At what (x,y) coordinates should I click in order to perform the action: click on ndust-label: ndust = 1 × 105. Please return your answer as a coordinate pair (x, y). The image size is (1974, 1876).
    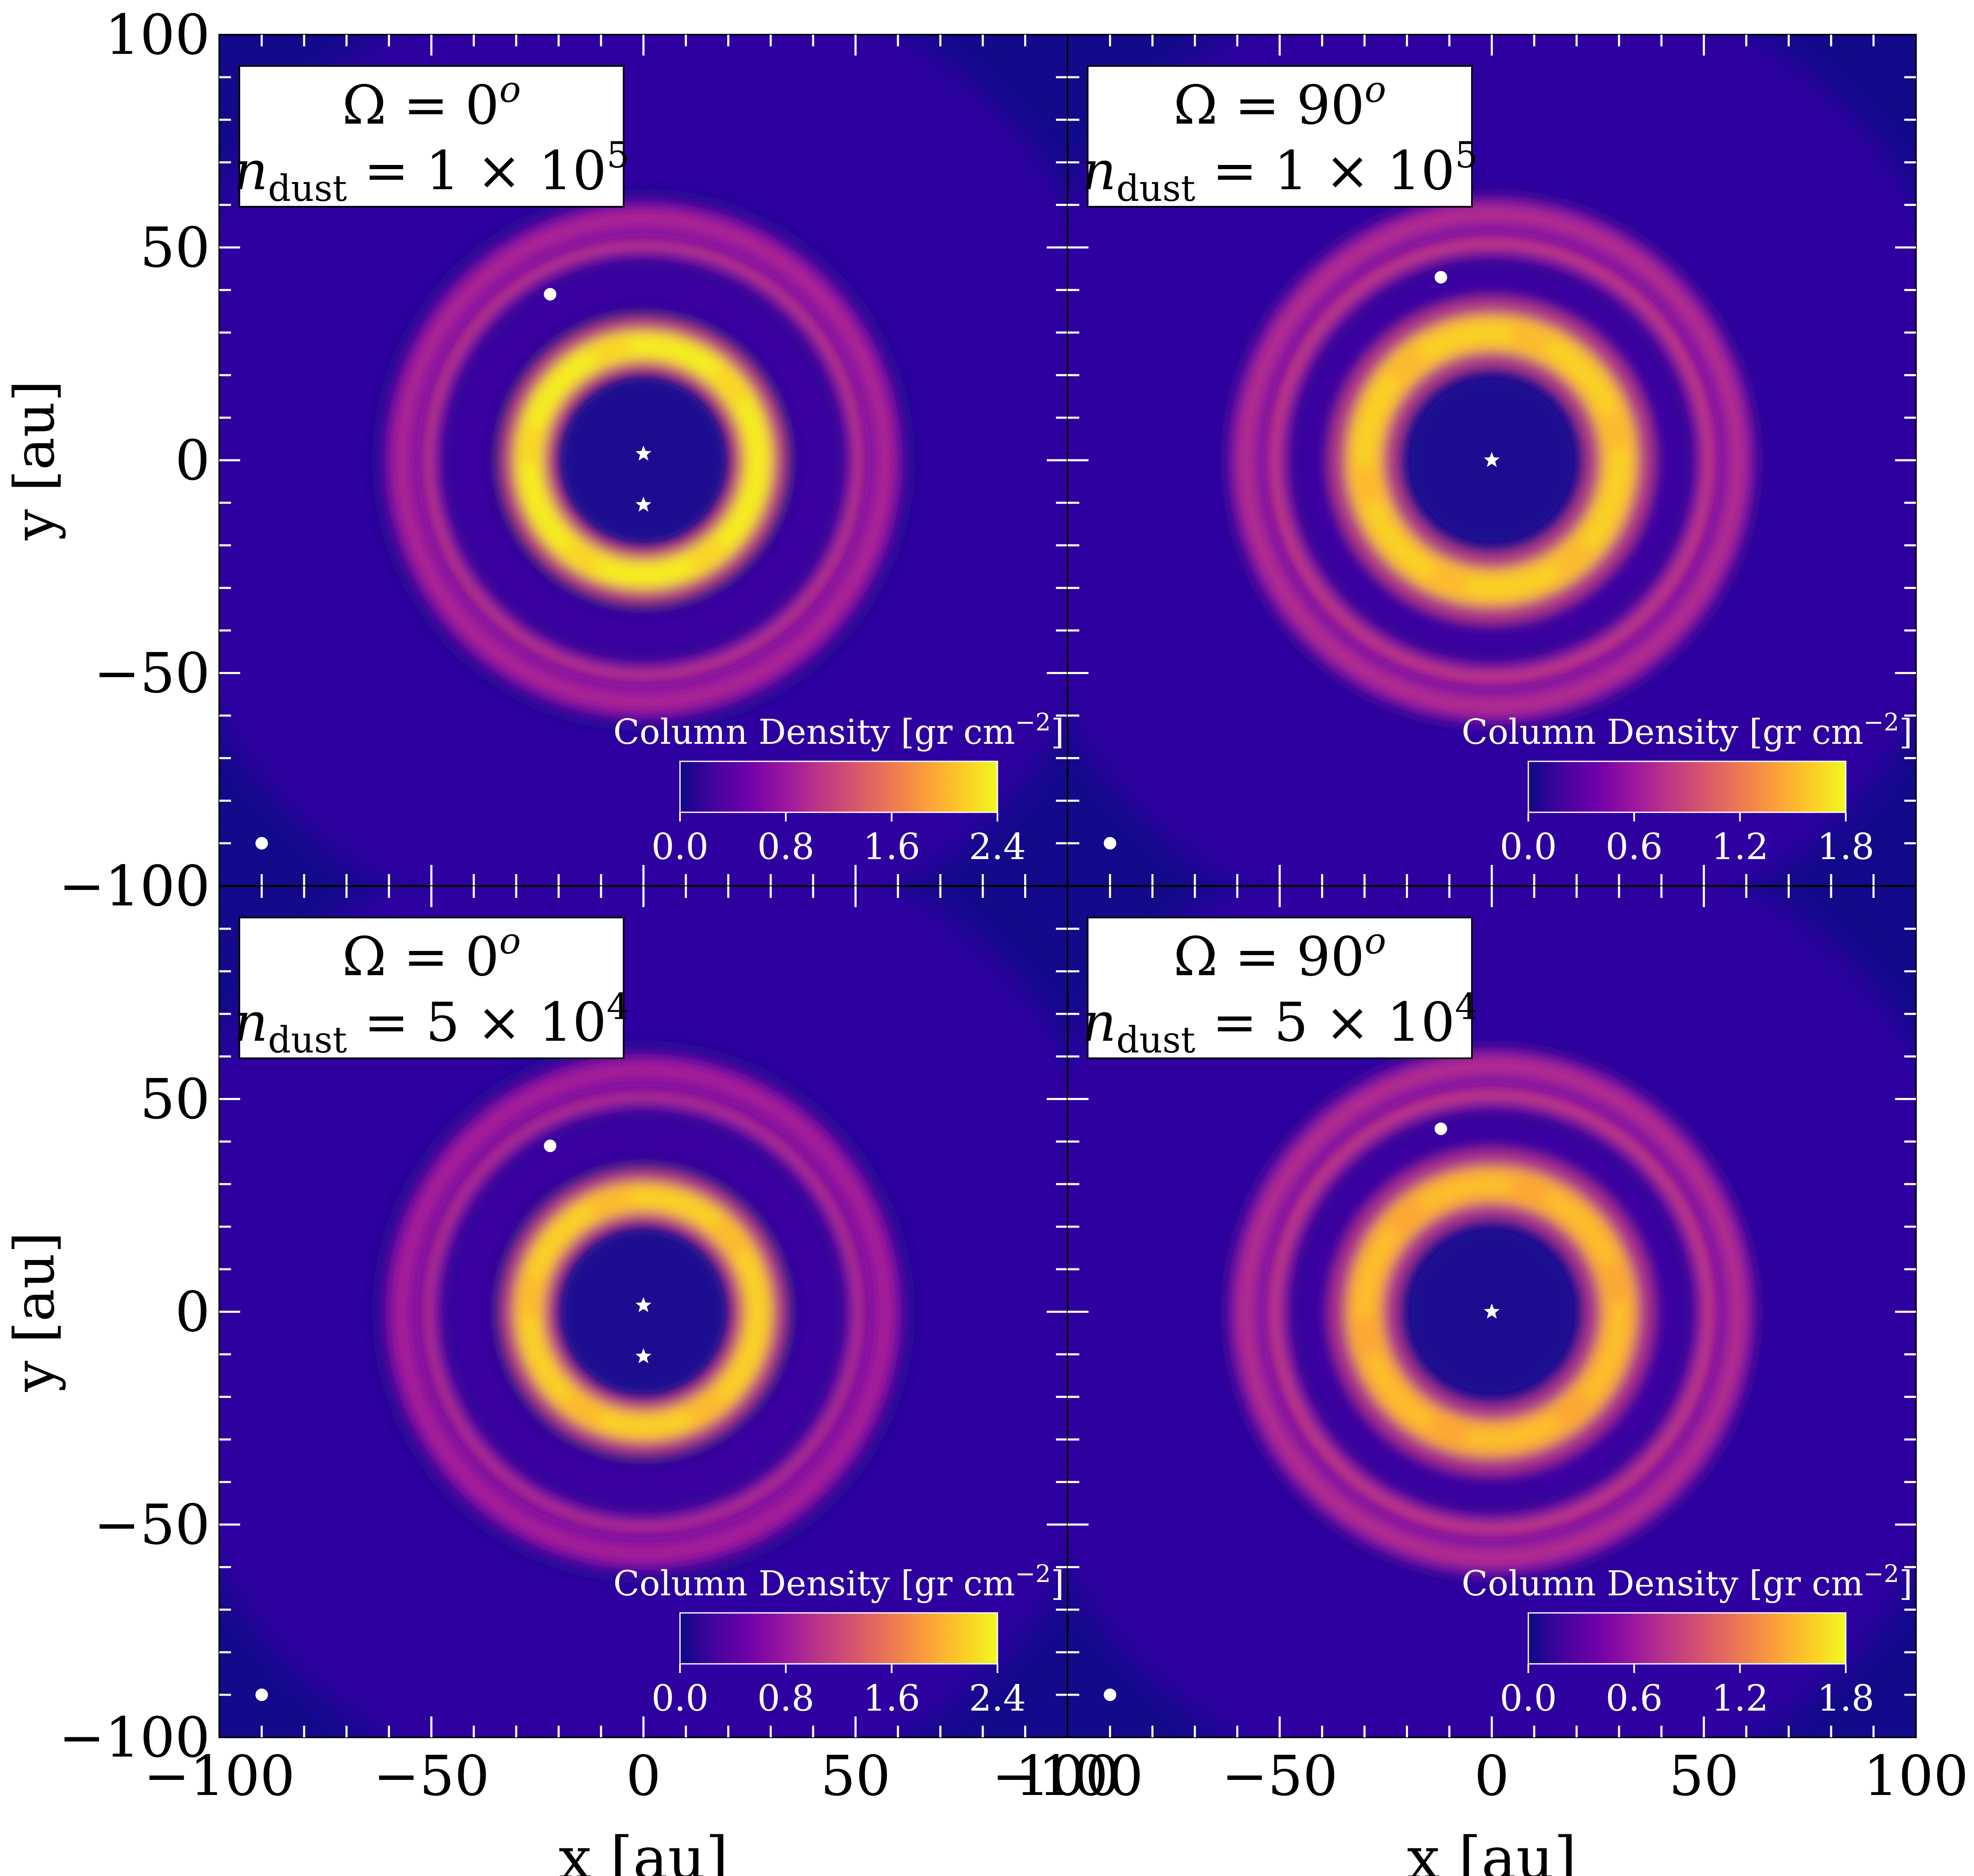
    Looking at the image, I should click on (431, 172).